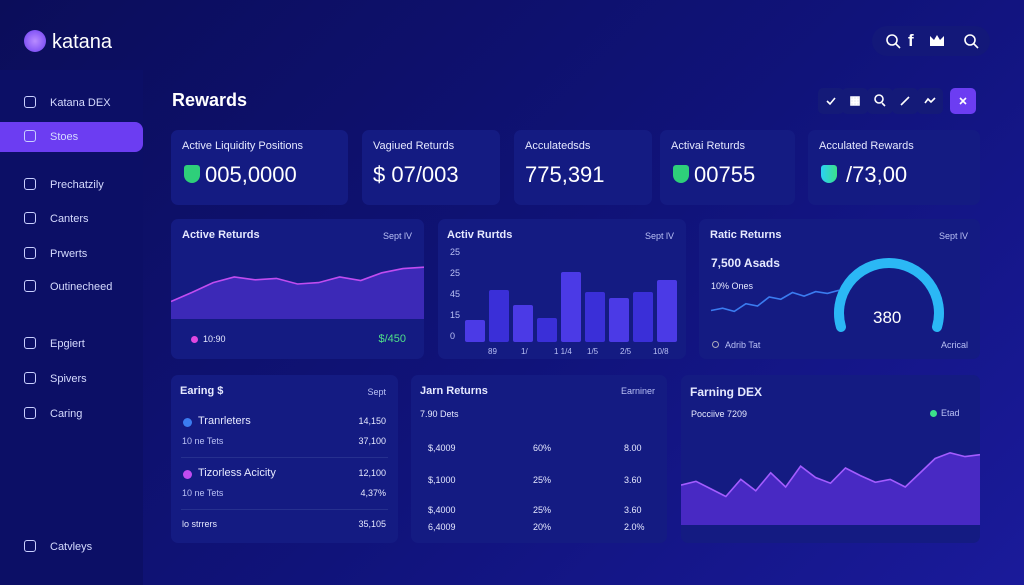  What do you see at coordinates (71, 137) in the screenshot?
I see `nav-item: Stoes` at bounding box center [71, 137].